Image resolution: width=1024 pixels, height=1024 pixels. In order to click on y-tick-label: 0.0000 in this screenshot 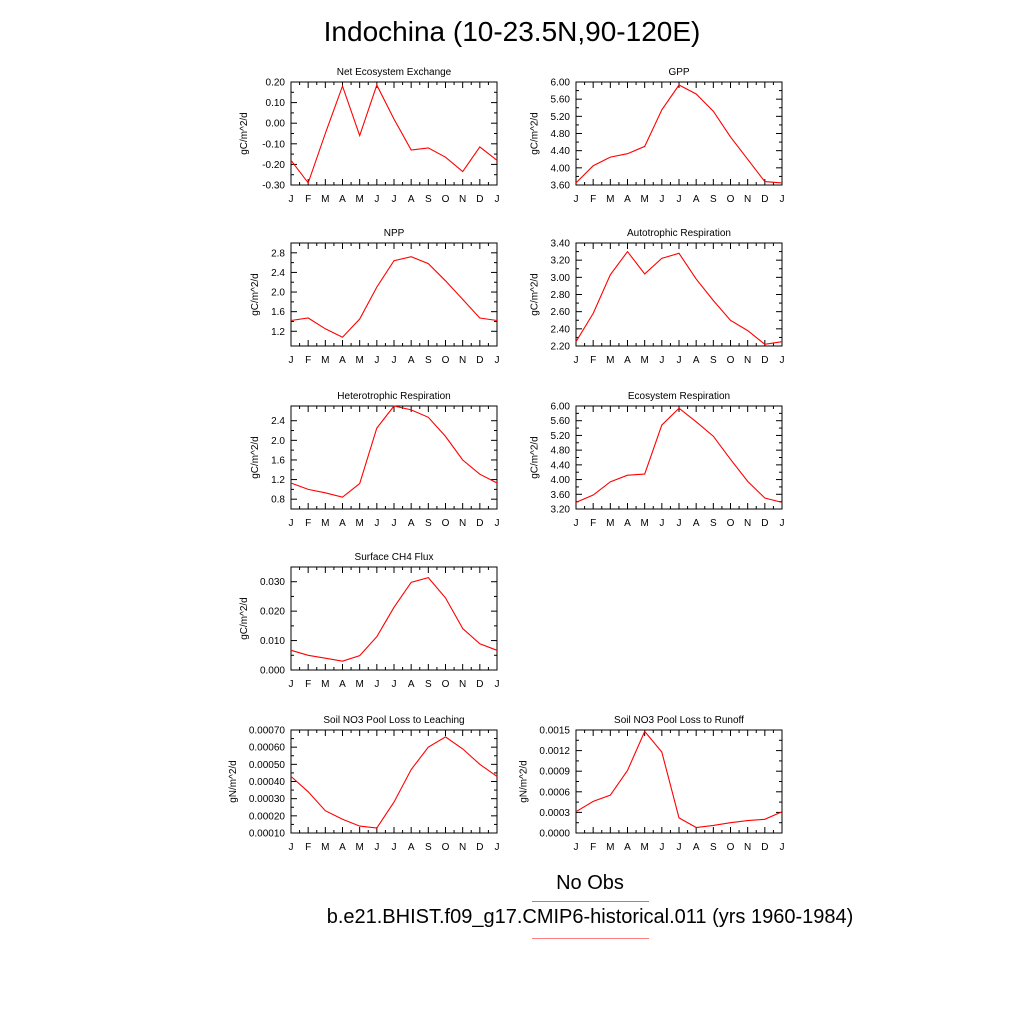, I will do `click(554, 834)`.